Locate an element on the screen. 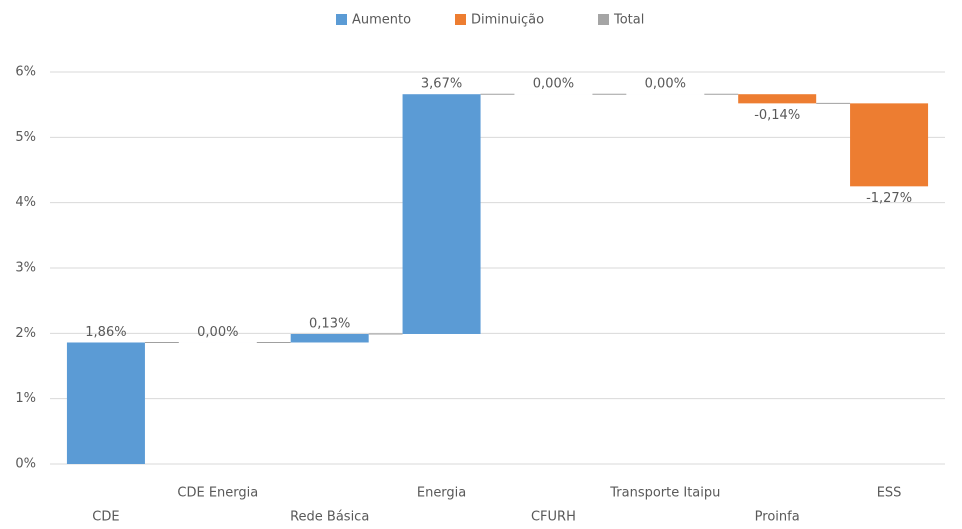  data-label: 3,67% is located at coordinates (441, 84).